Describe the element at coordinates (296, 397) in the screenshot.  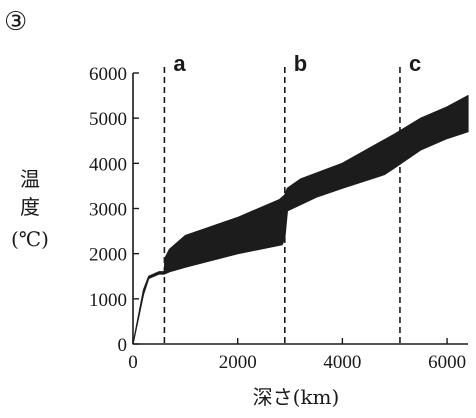
I see `x-axis-label: 深さ(km)` at that location.